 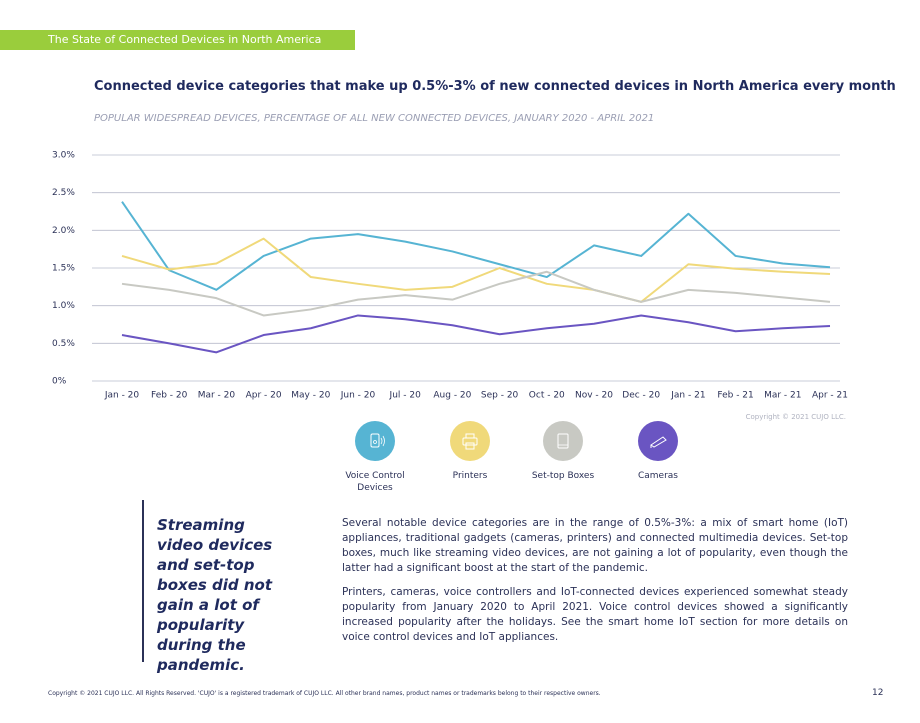 I want to click on y-tick-label: 0%, so click(x=59, y=382).